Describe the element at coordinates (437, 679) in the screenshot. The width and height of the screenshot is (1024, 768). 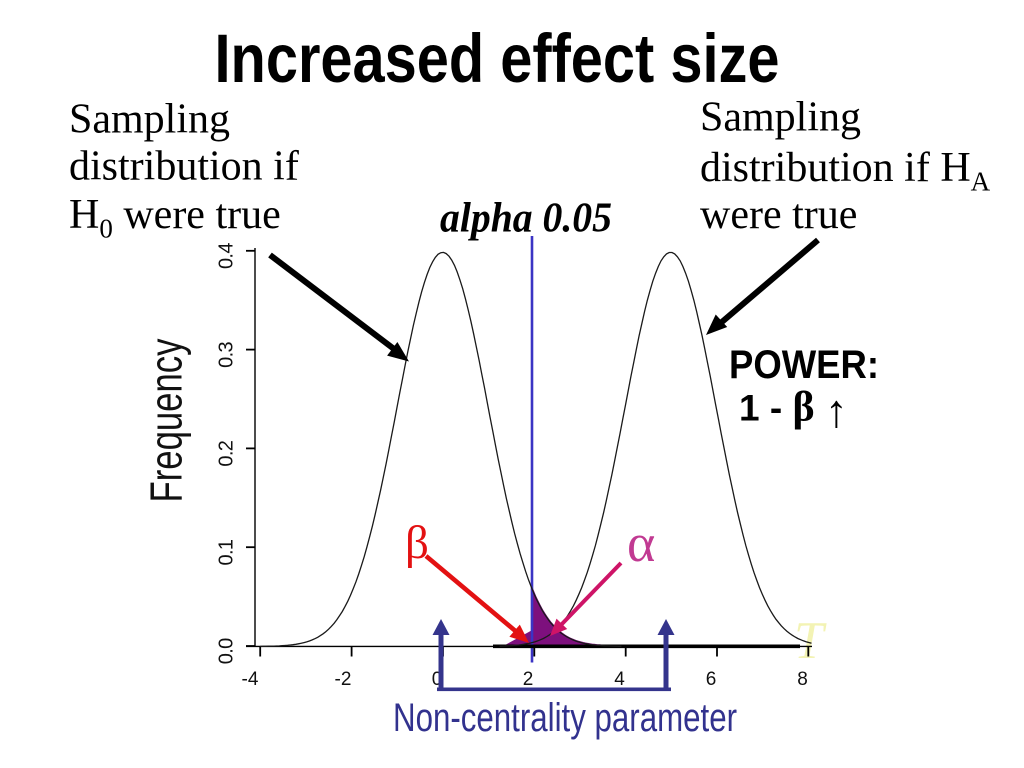
I see `svg-text: 0` at that location.